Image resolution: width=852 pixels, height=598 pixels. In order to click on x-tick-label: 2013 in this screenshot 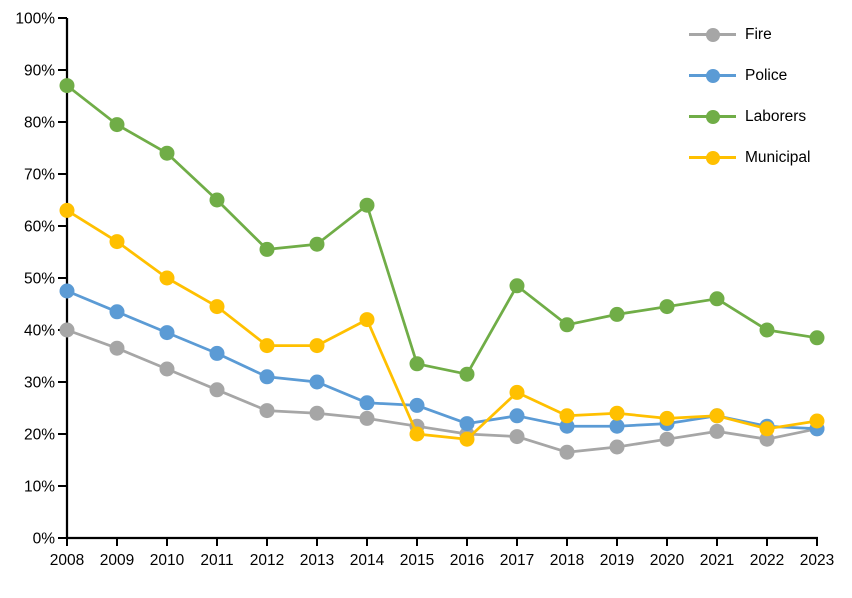, I will do `click(317, 560)`.